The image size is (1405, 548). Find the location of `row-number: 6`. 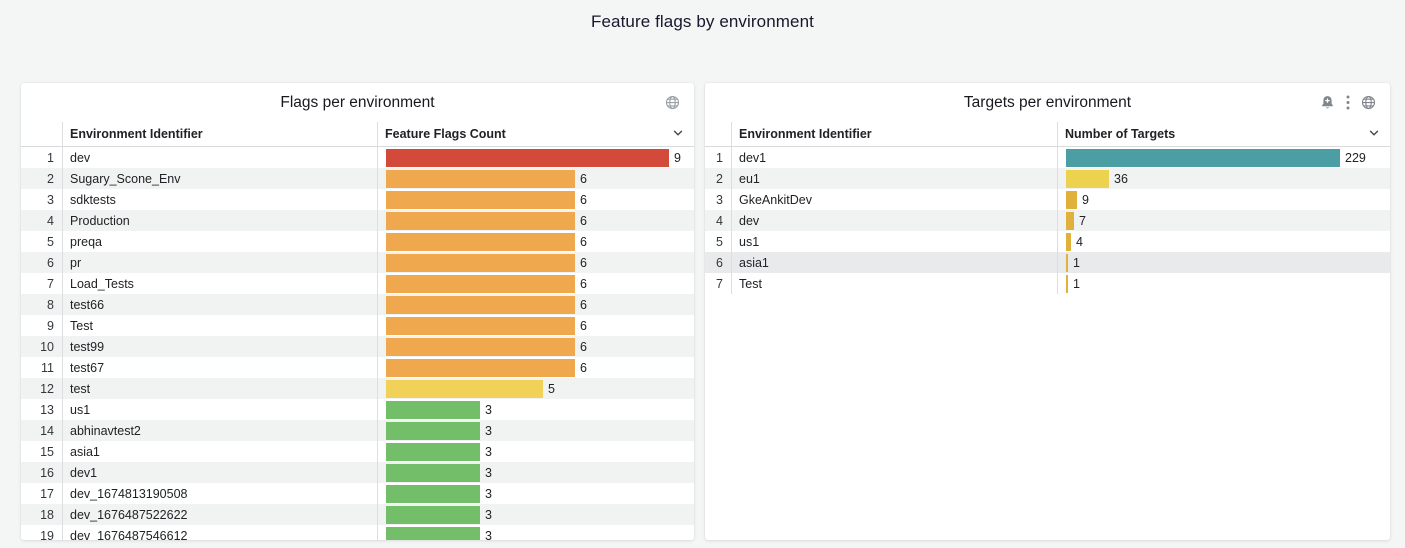

row-number: 6 is located at coordinates (50, 262).